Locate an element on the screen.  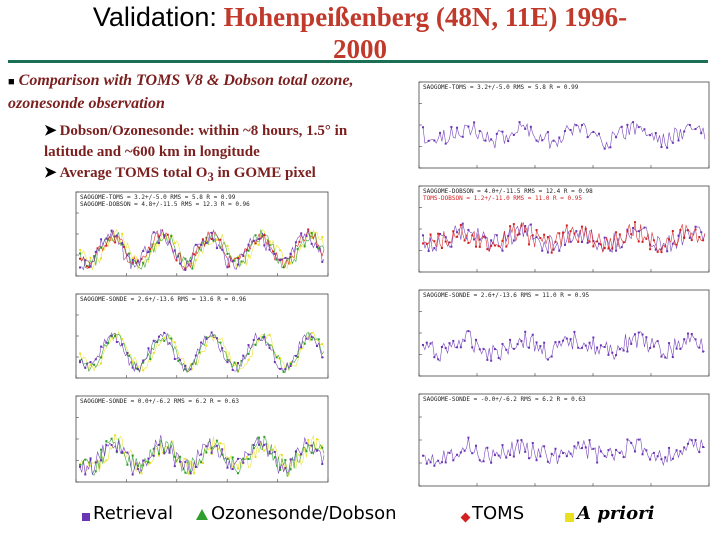
legend-sonde: Ozonesonde/Dobson is located at coordinates (296, 513).